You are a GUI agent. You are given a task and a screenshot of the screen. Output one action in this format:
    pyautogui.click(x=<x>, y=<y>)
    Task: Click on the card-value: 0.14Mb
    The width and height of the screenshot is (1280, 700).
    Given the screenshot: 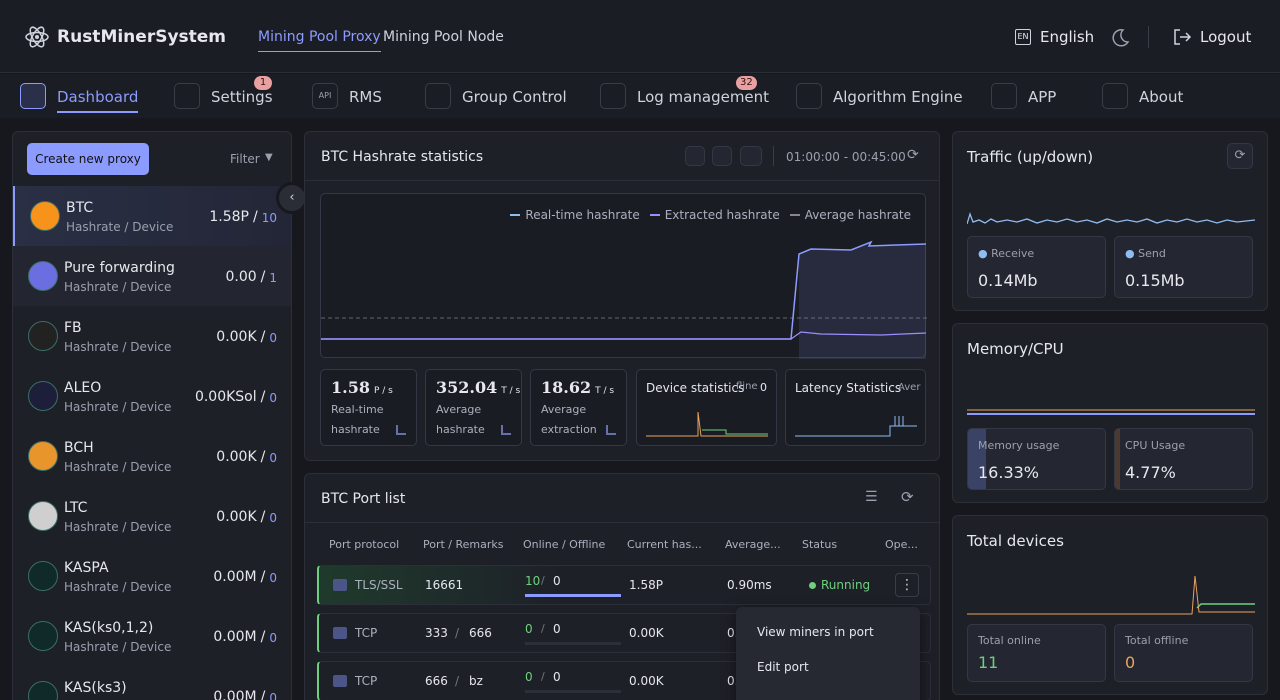 What is the action you would take?
    pyautogui.click(x=1008, y=280)
    